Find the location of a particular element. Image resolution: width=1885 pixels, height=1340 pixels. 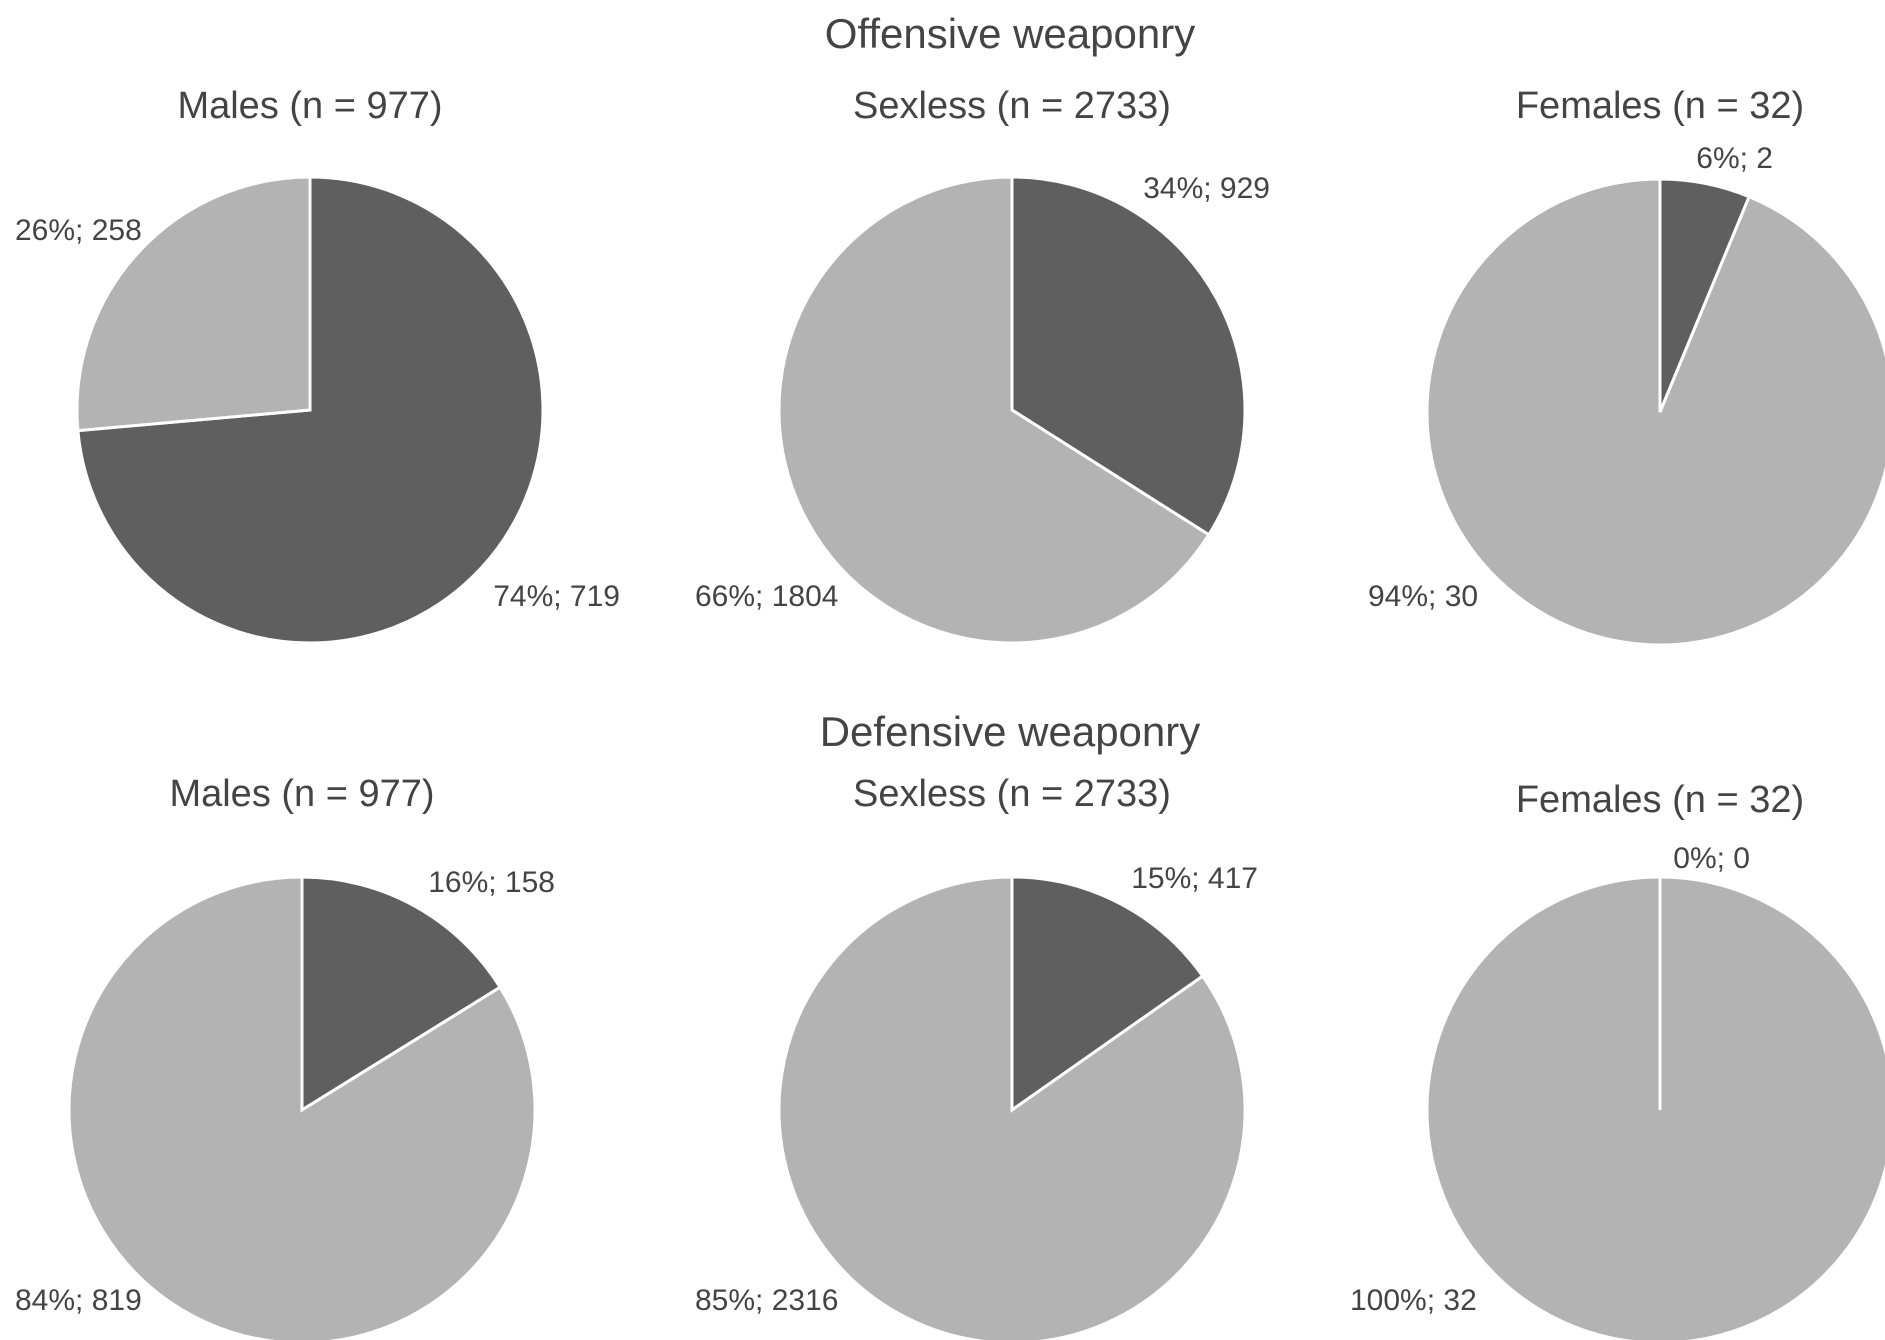

pie-defensive-weaponry-females: Females (n = 32) 0%; 0 100%; 32 is located at coordinates (1617, 1059).